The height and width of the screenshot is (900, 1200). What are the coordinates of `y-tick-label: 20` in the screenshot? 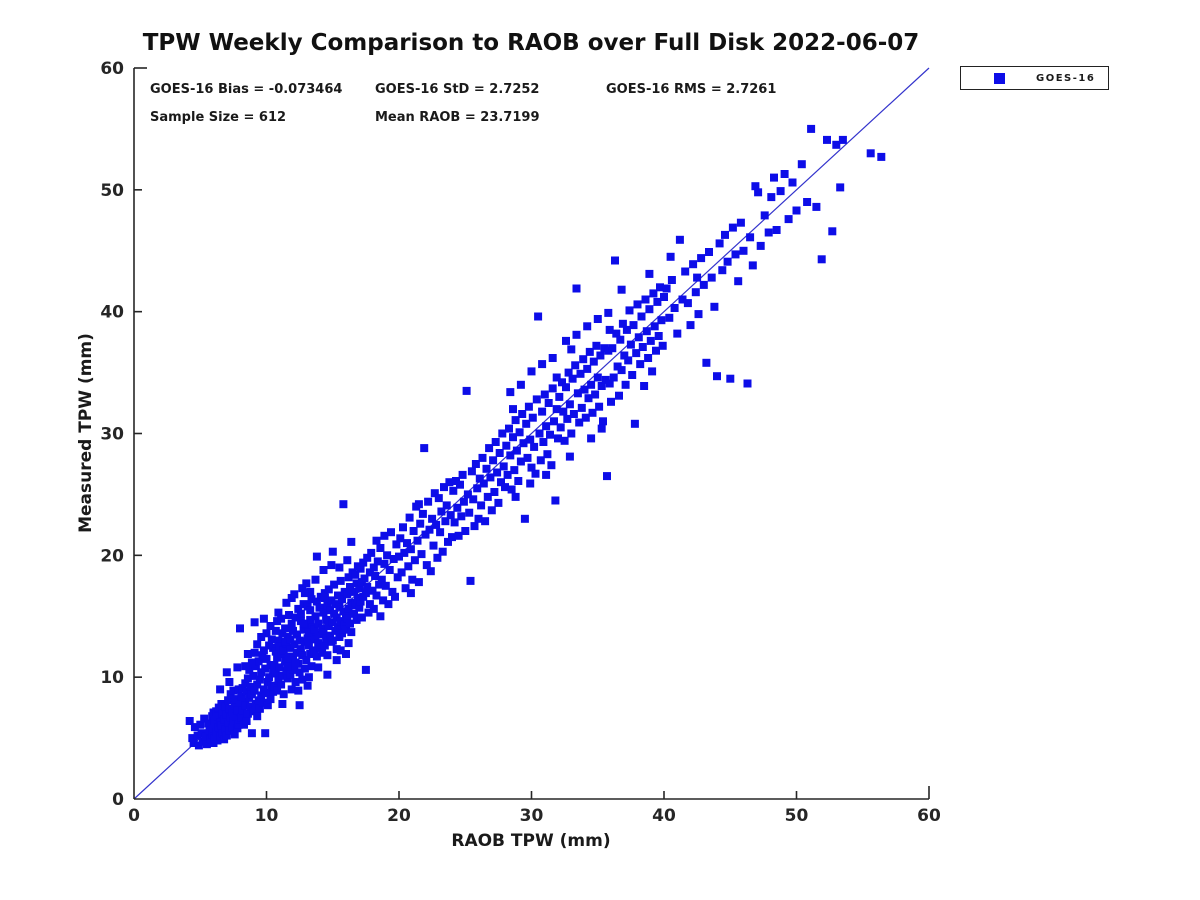 It's located at (112, 556).